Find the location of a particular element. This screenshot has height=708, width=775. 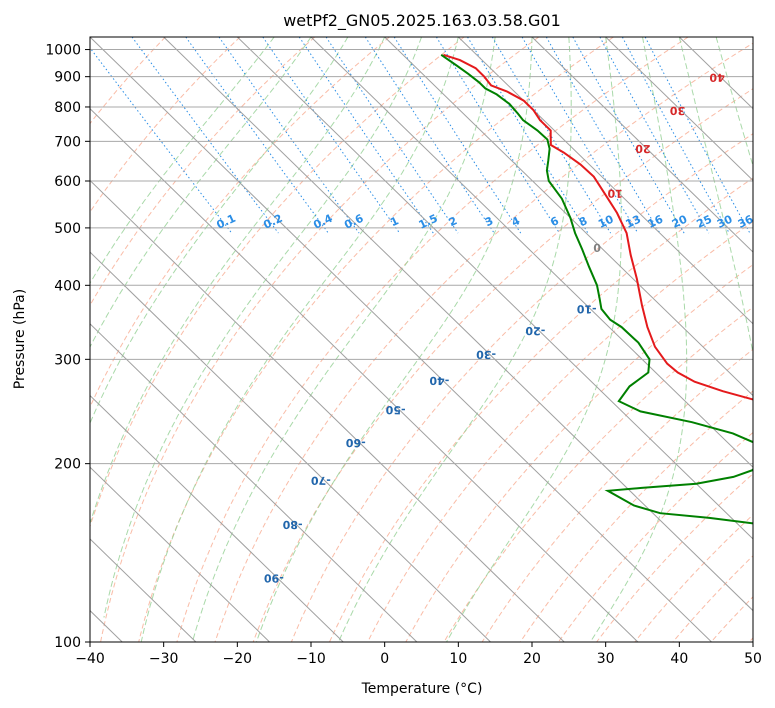

isotherm-label: -30 is located at coordinates (486, 354).